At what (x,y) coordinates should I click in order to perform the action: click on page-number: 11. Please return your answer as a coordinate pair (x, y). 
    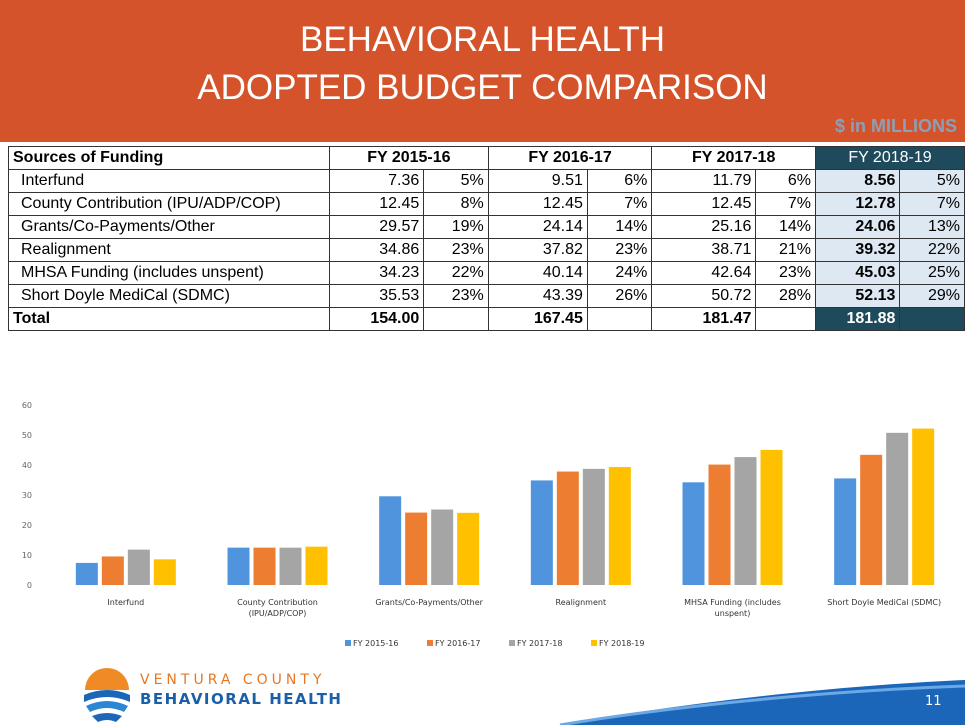
    Looking at the image, I should click on (933, 701).